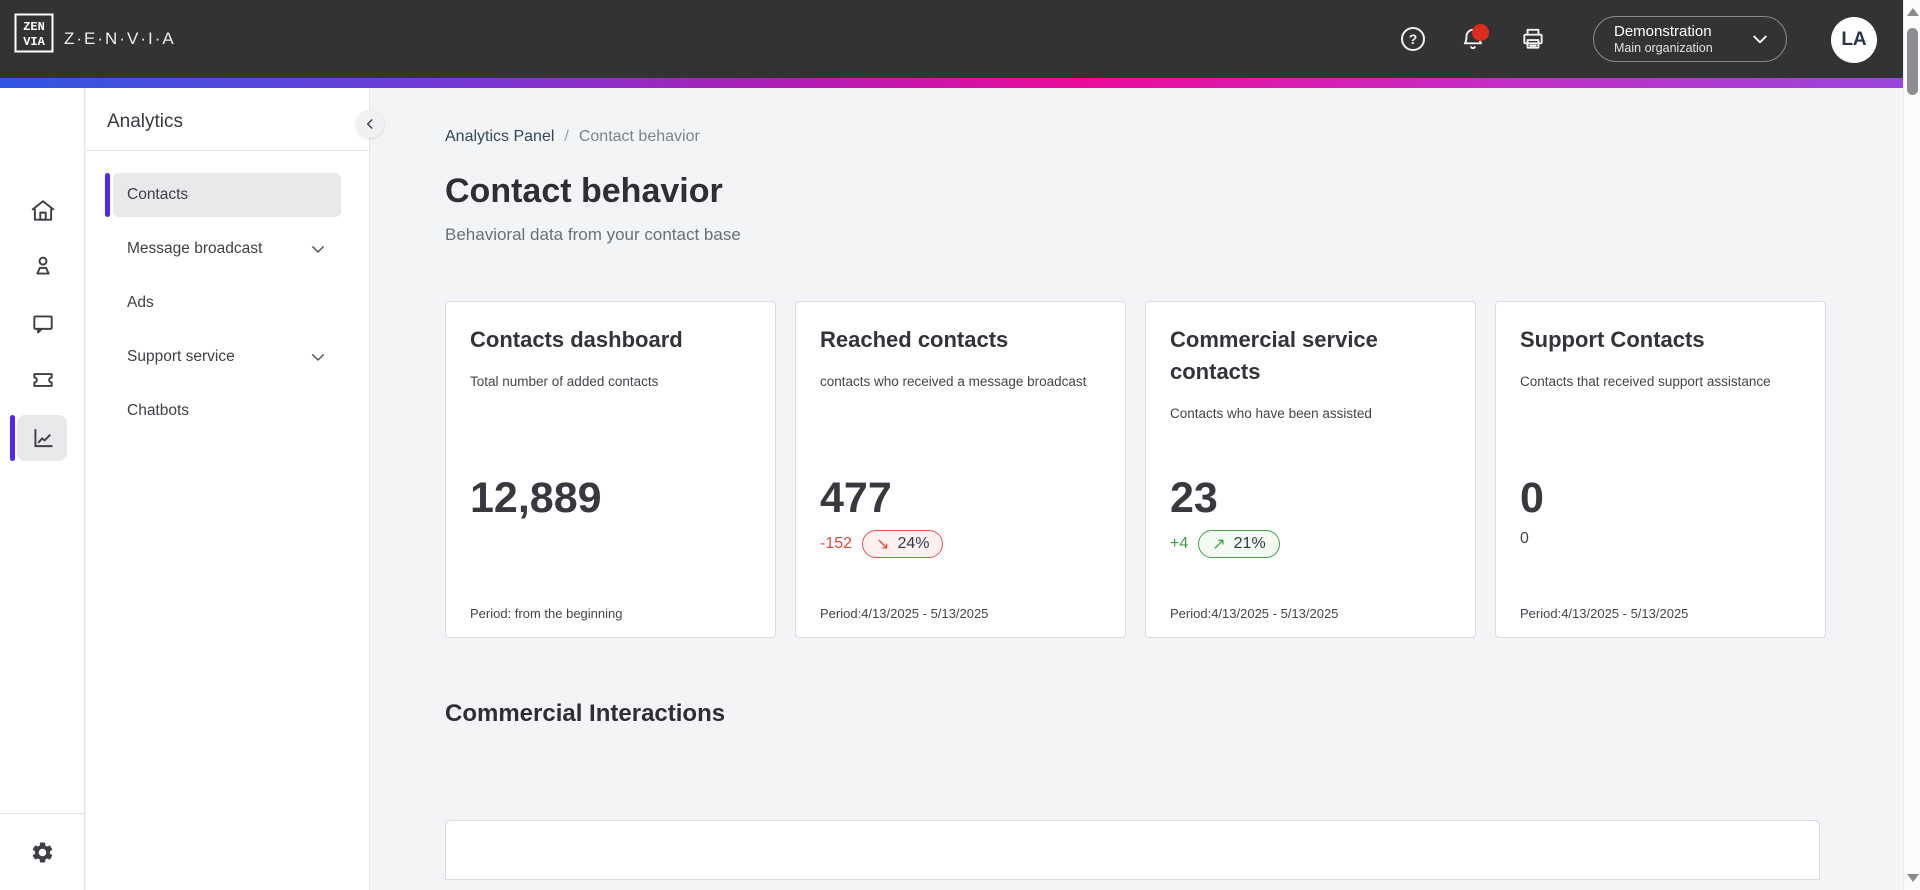 Image resolution: width=1920 pixels, height=890 pixels. What do you see at coordinates (1179, 543) in the screenshot?
I see `delta-value: +4` at bounding box center [1179, 543].